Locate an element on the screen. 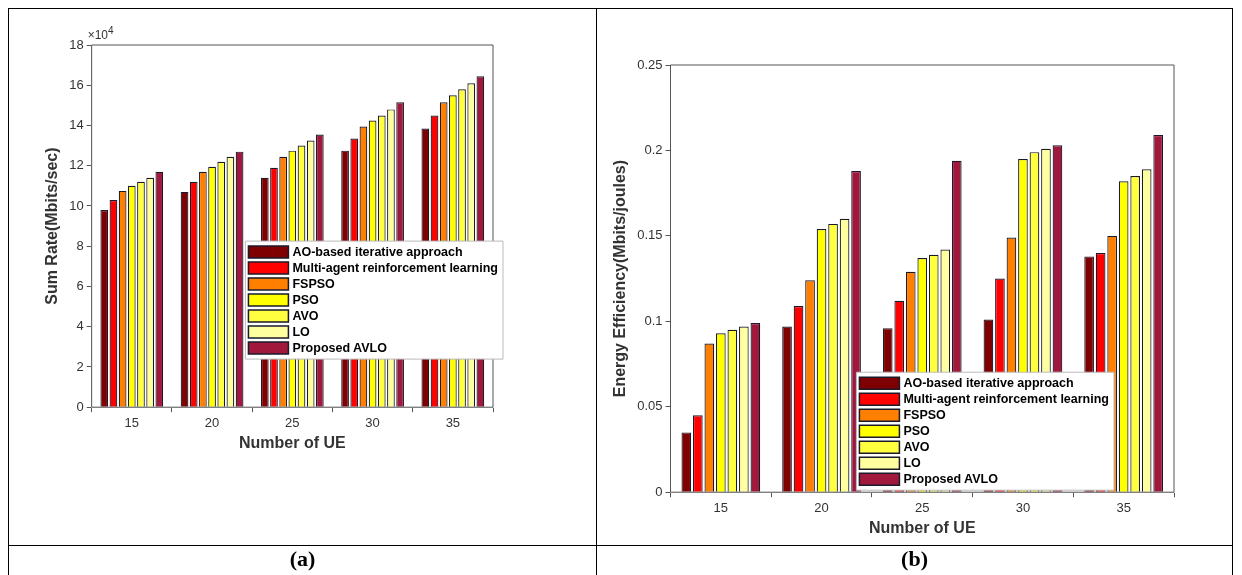  y-tick-label: 0.25 is located at coordinates (650, 64).